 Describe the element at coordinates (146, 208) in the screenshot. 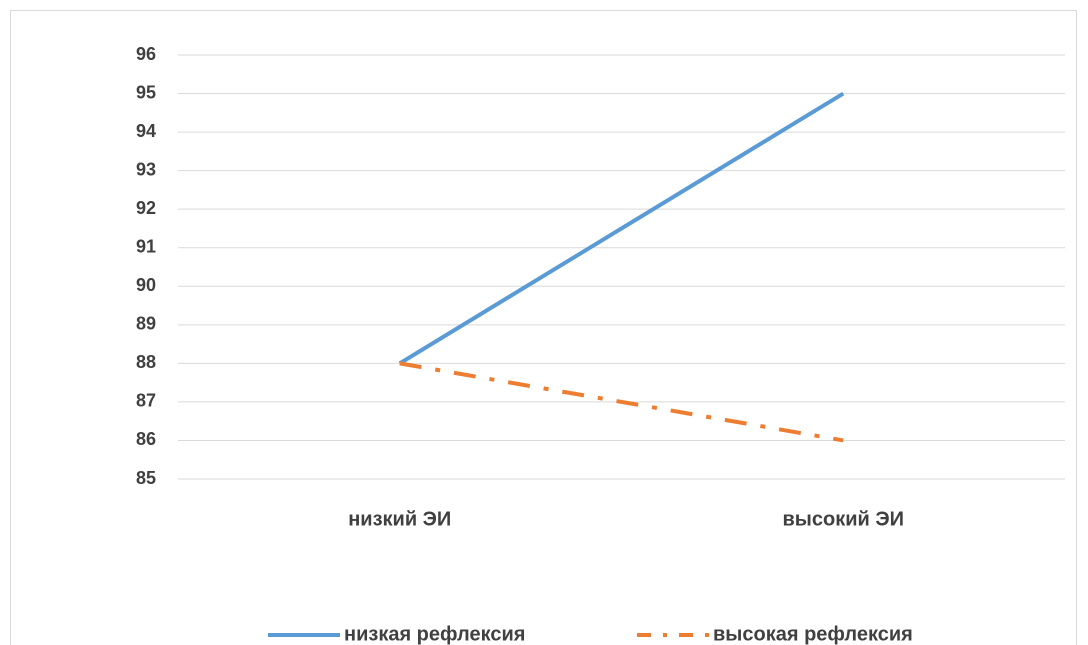

I see `y-tick-label: 92` at that location.